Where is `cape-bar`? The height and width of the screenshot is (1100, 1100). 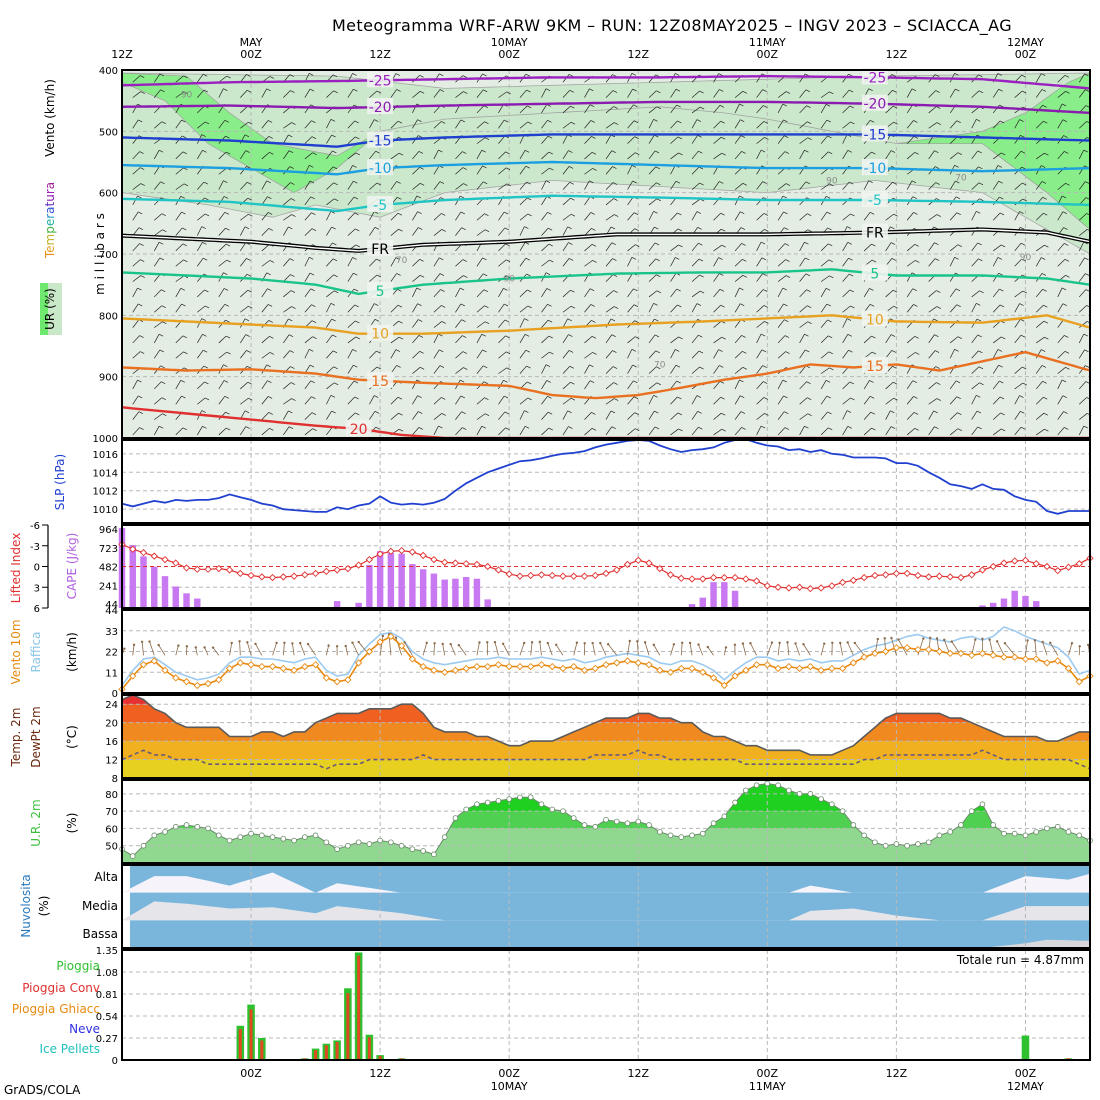 cape-bar is located at coordinates (466, 592).